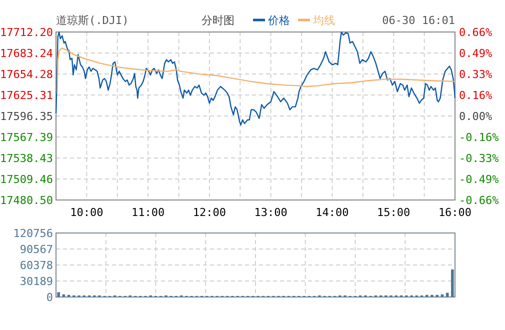 The image size is (505, 330). What do you see at coordinates (475, 53) in the screenshot?
I see `y2-tick-label: 0.49%` at bounding box center [475, 53].